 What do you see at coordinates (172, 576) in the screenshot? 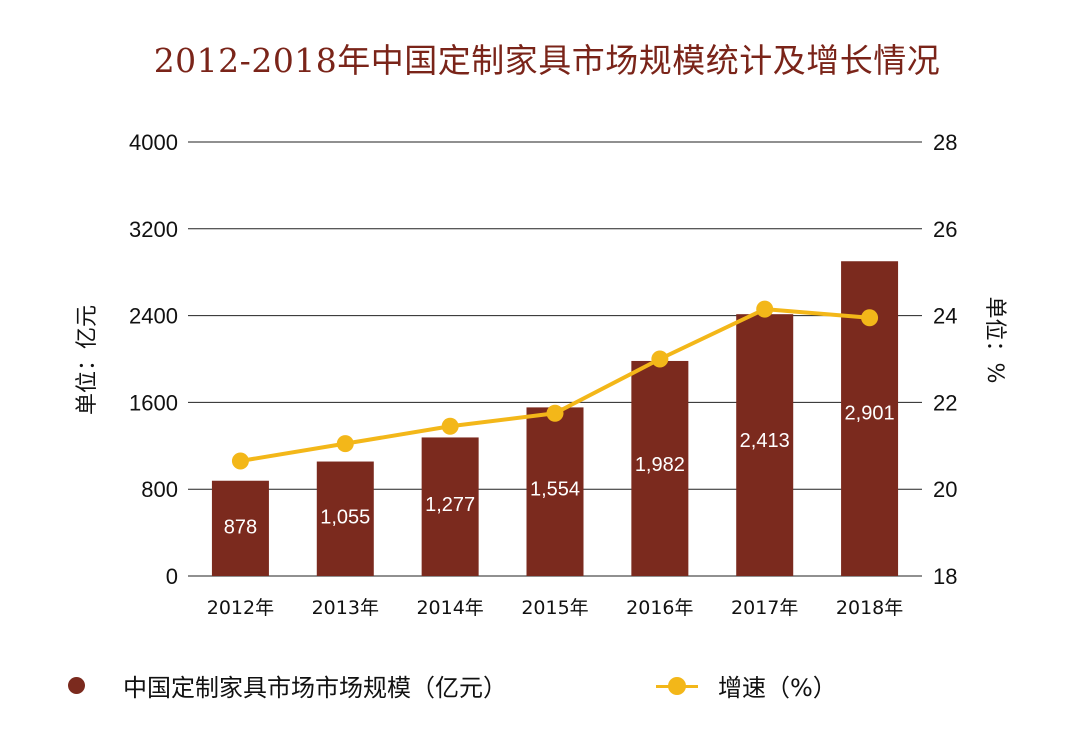
I see `left-tick-label: 0` at bounding box center [172, 576].